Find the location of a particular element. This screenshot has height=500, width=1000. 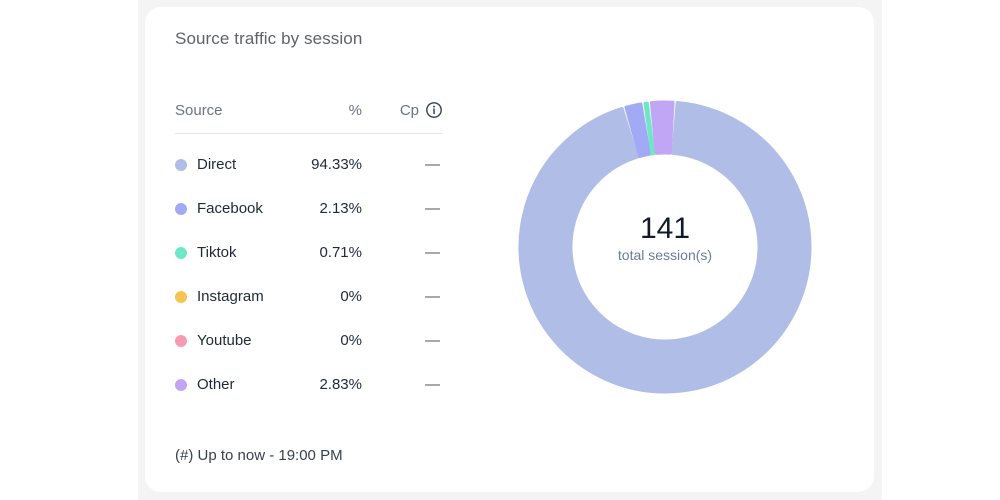

donut-slice-tiktok is located at coordinates (649, 128).